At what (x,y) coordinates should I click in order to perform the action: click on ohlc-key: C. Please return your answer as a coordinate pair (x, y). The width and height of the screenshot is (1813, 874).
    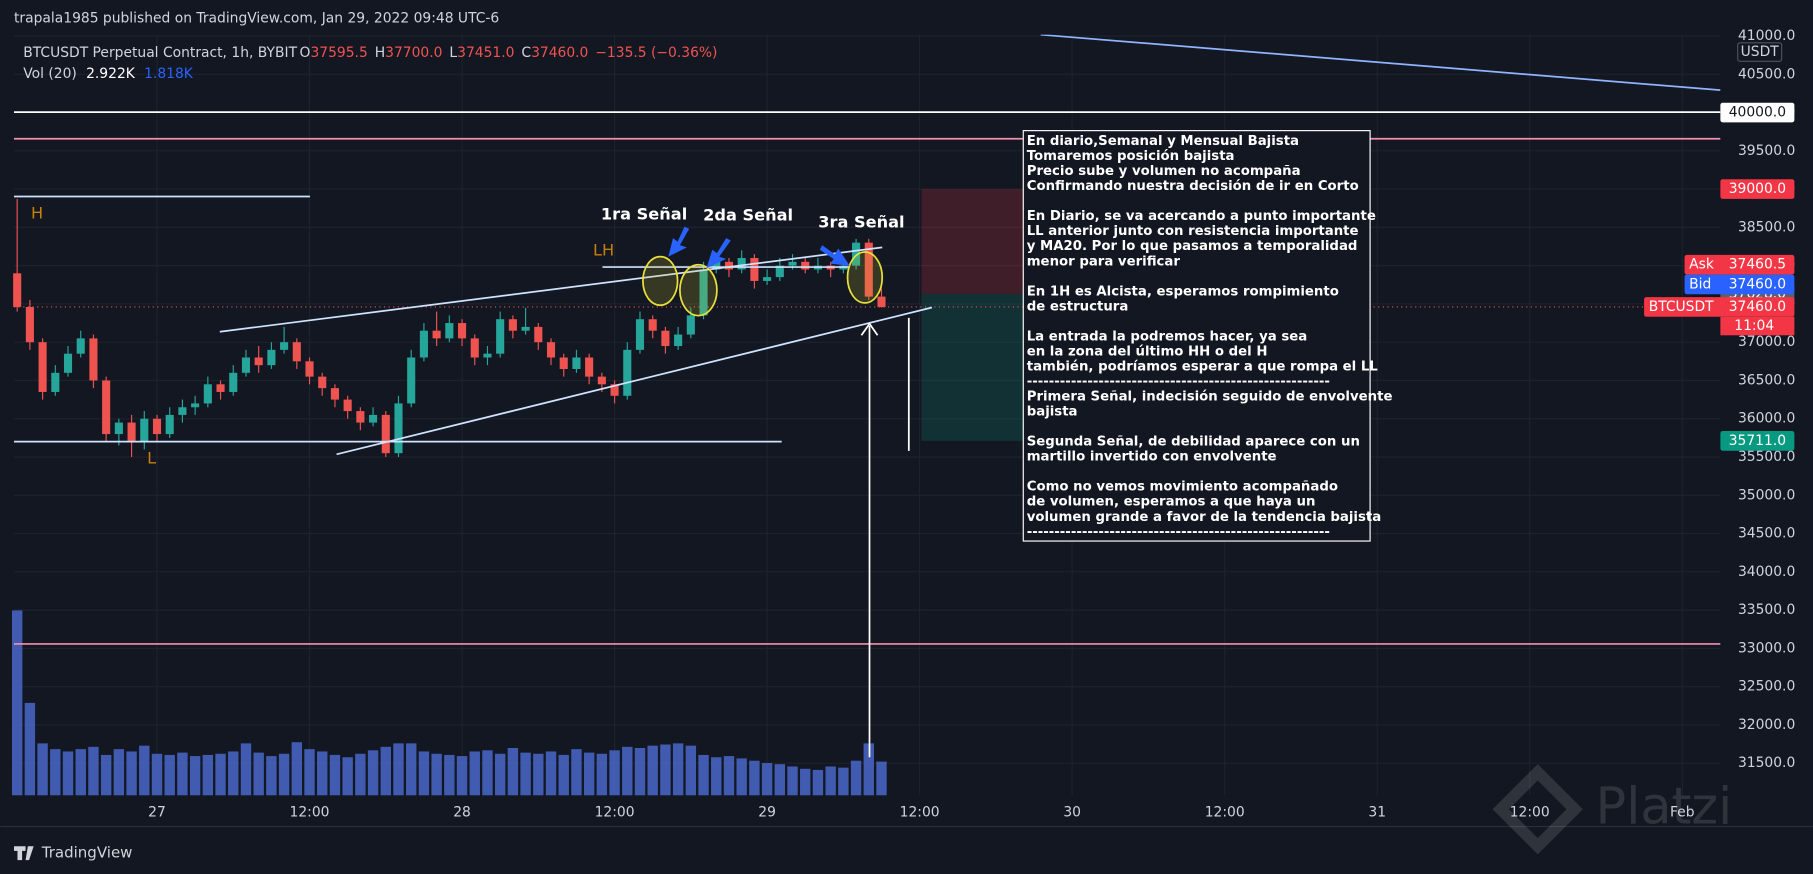
    Looking at the image, I should click on (526, 53).